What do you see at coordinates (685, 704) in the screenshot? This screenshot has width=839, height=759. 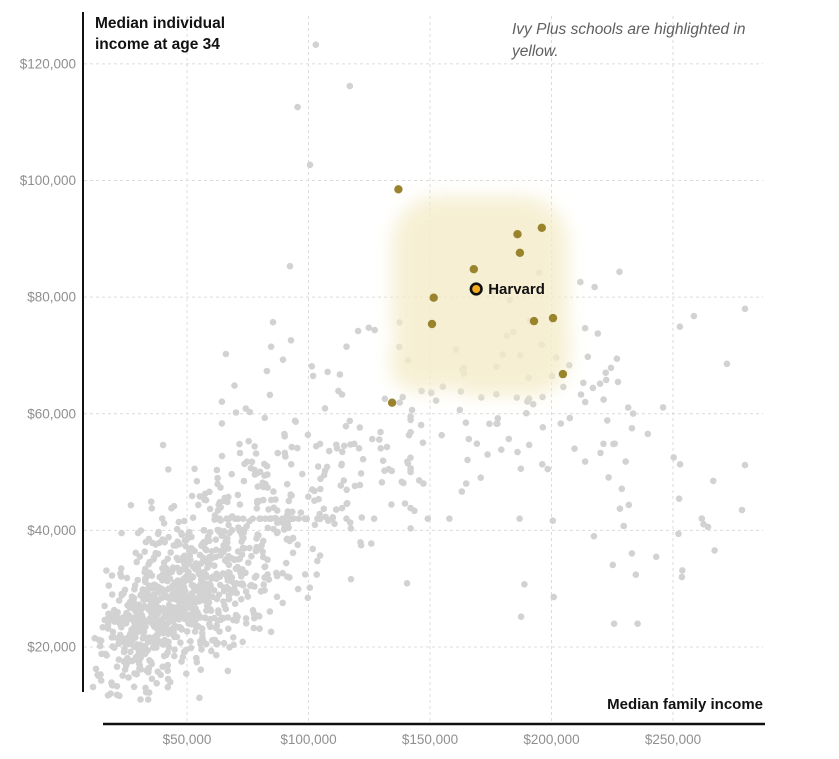 I see `x-axis-label: Median family income` at bounding box center [685, 704].